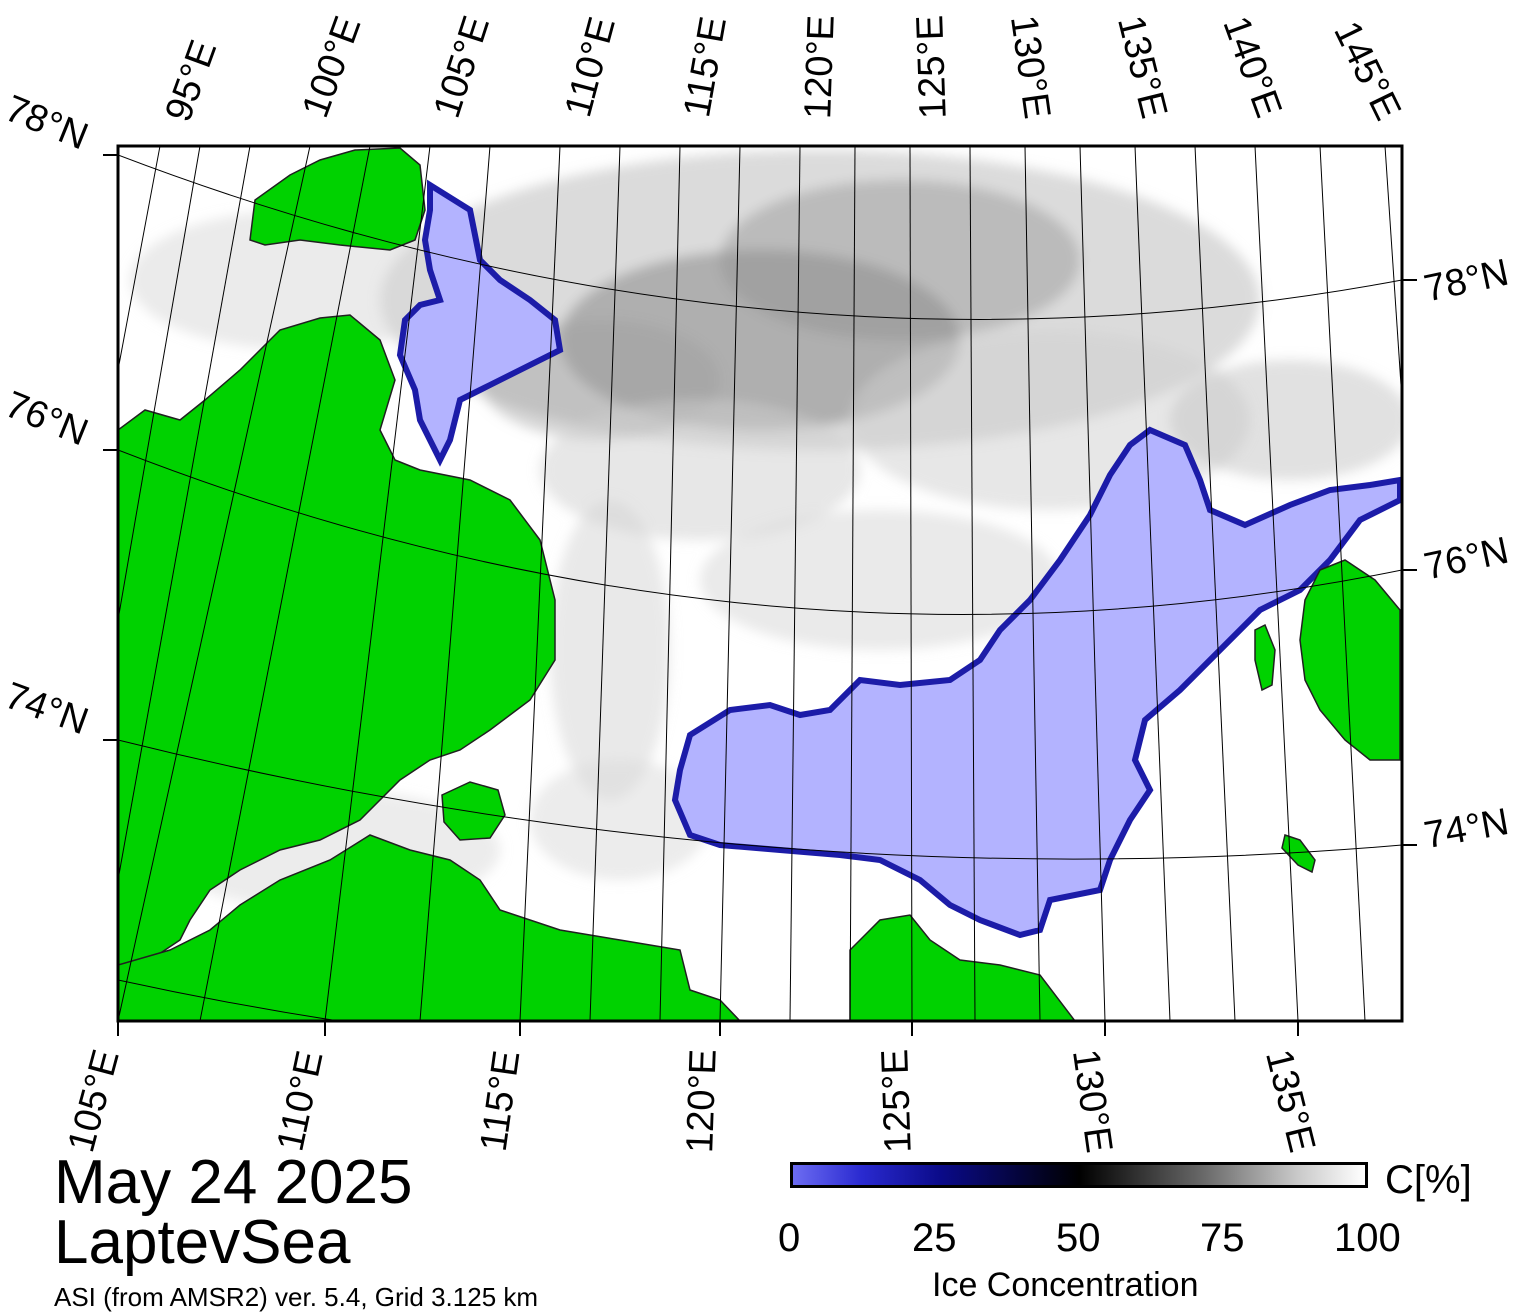  What do you see at coordinates (897, 1101) in the screenshot?
I see `lon-label-bottom-125e: 125°E` at bounding box center [897, 1101].